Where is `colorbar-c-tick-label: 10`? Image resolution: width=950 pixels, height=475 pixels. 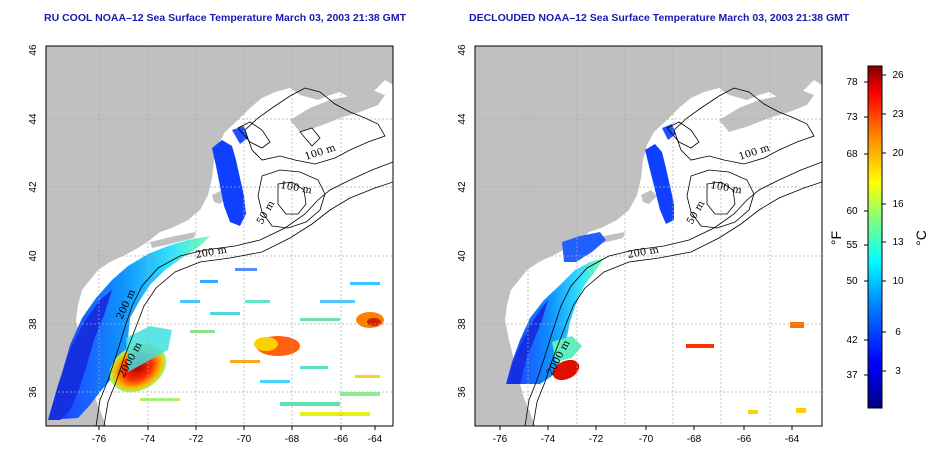 colorbar-c-tick-label: 10 is located at coordinates (898, 281).